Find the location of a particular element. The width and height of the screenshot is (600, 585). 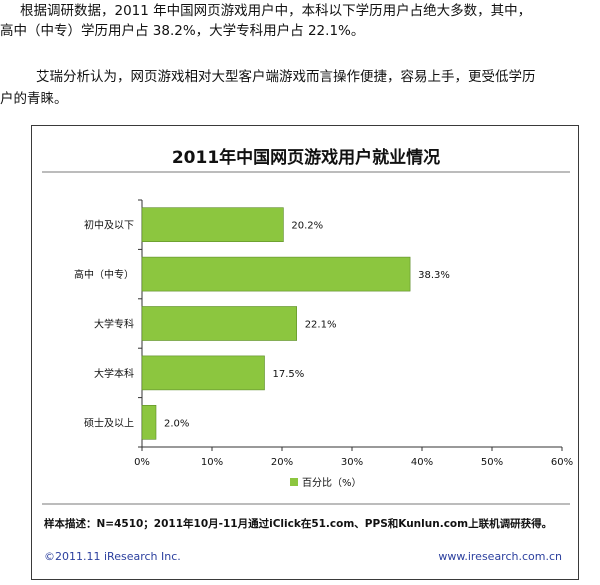

chart-title: 2011年中国网页游戏用户就业情况 is located at coordinates (306, 157).